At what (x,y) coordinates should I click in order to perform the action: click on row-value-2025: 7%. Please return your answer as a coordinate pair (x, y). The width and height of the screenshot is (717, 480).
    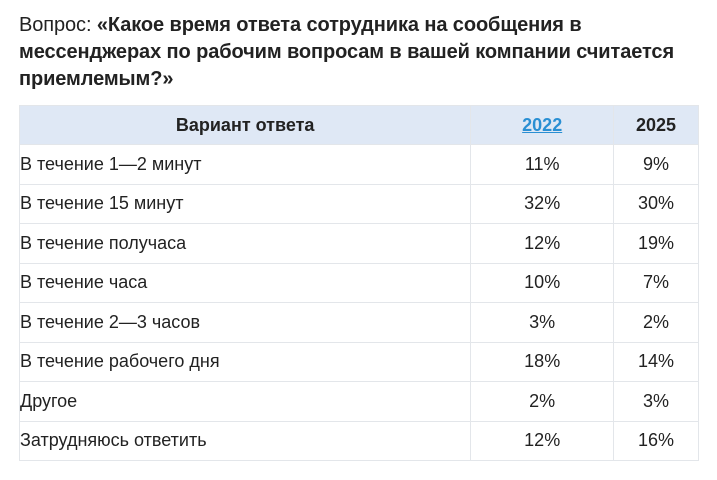
    Looking at the image, I should click on (656, 282).